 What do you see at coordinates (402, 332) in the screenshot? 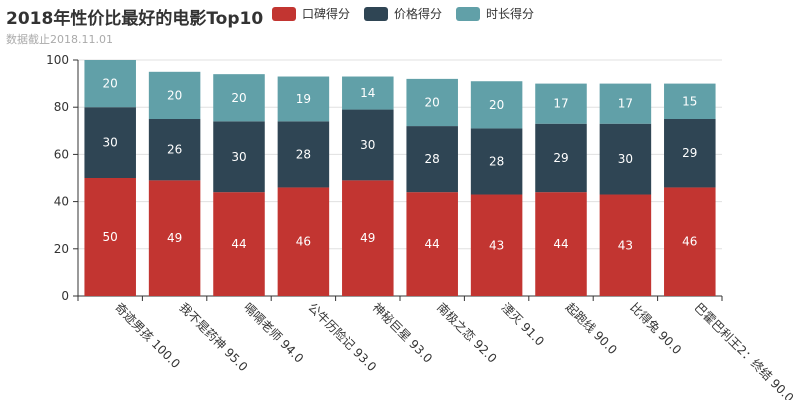
I see `x-tick-label: 神秘巨星 93.0` at bounding box center [402, 332].